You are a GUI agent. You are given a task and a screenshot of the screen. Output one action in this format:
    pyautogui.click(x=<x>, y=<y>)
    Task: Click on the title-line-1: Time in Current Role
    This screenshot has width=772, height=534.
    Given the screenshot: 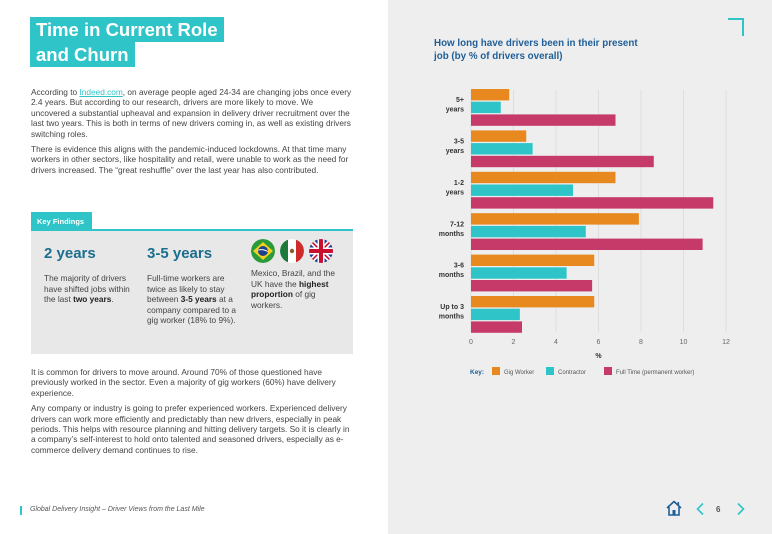 What is the action you would take?
    pyautogui.click(x=127, y=29)
    